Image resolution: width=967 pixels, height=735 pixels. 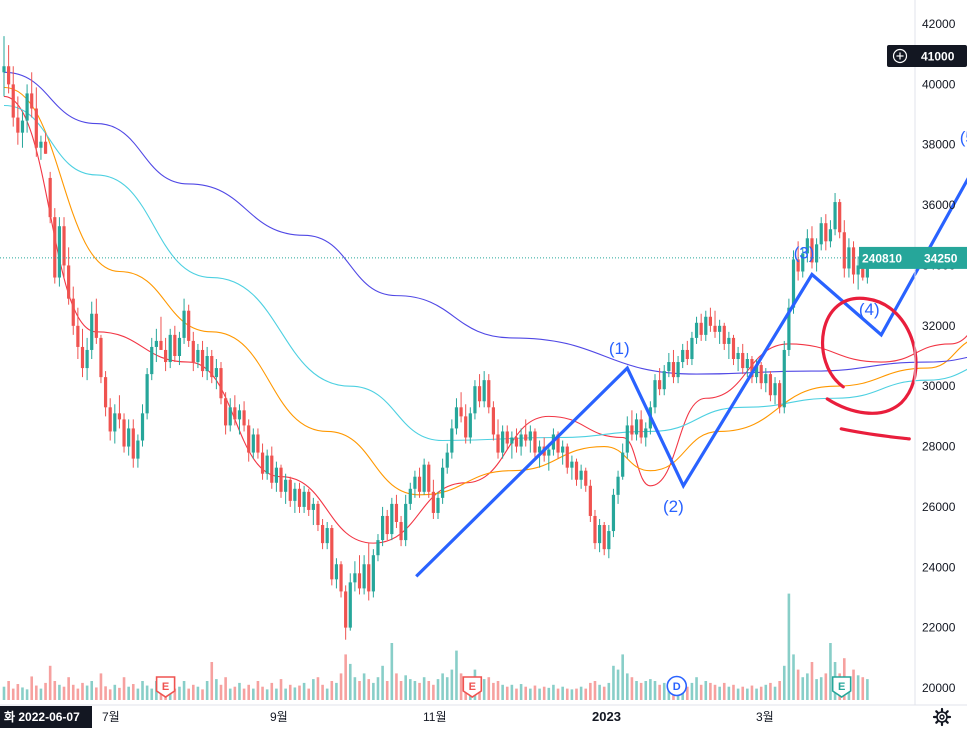 What do you see at coordinates (939, 326) in the screenshot?
I see `price-tick-label: 32000` at bounding box center [939, 326].